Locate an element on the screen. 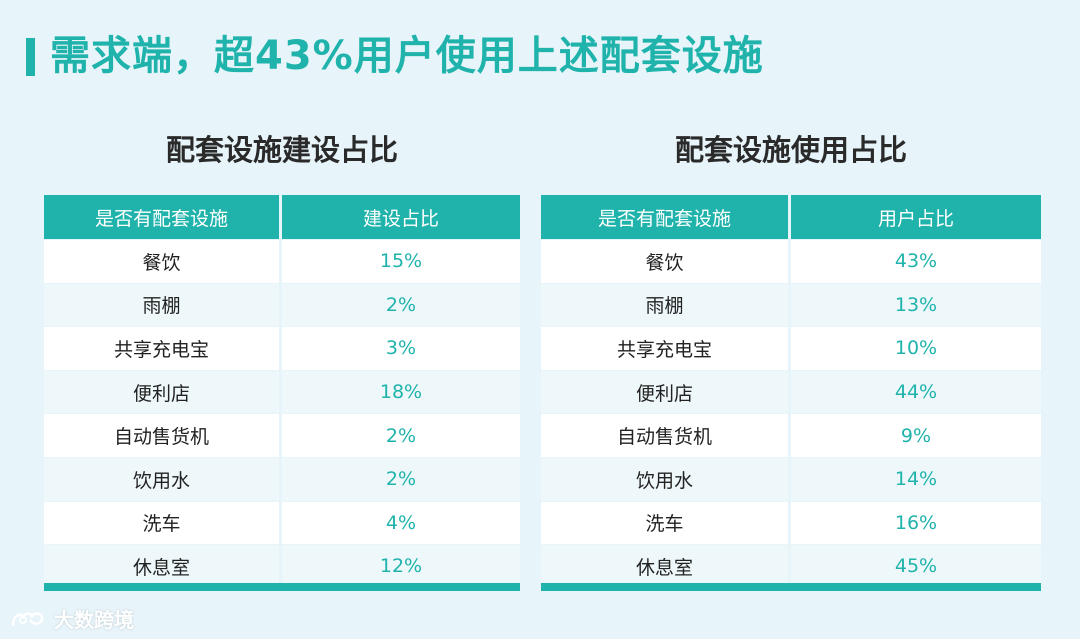  table-row: 共享充电宝 3% is located at coordinates (282, 348).